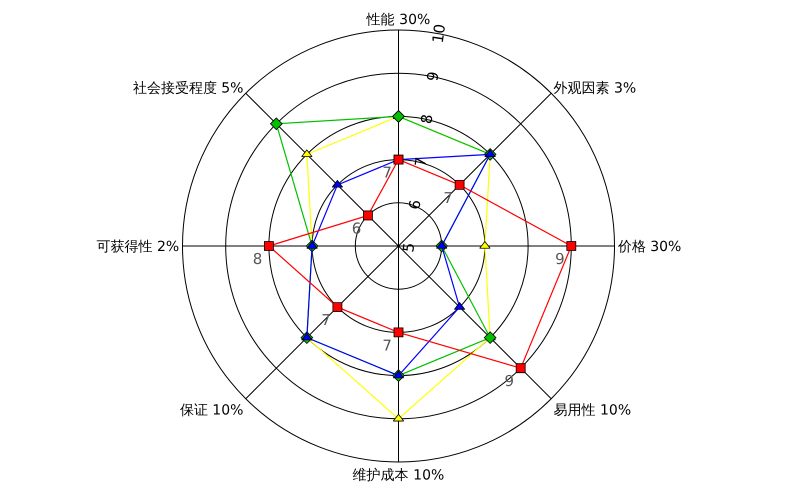 The width and height of the screenshot is (797, 492). Describe the element at coordinates (649, 246) in the screenshot. I see `spoke-label: 价格 30%` at that location.